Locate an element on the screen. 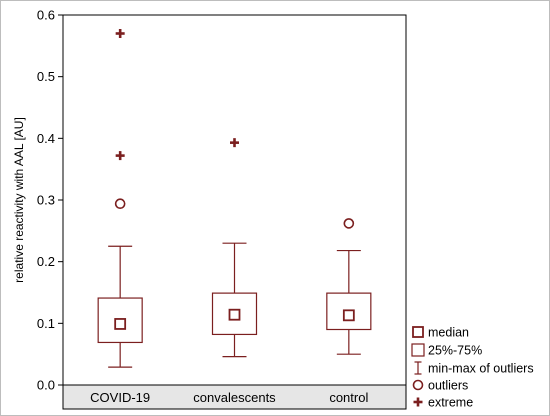 The image size is (550, 416). y-tick-label: 0.1 is located at coordinates (46, 323).